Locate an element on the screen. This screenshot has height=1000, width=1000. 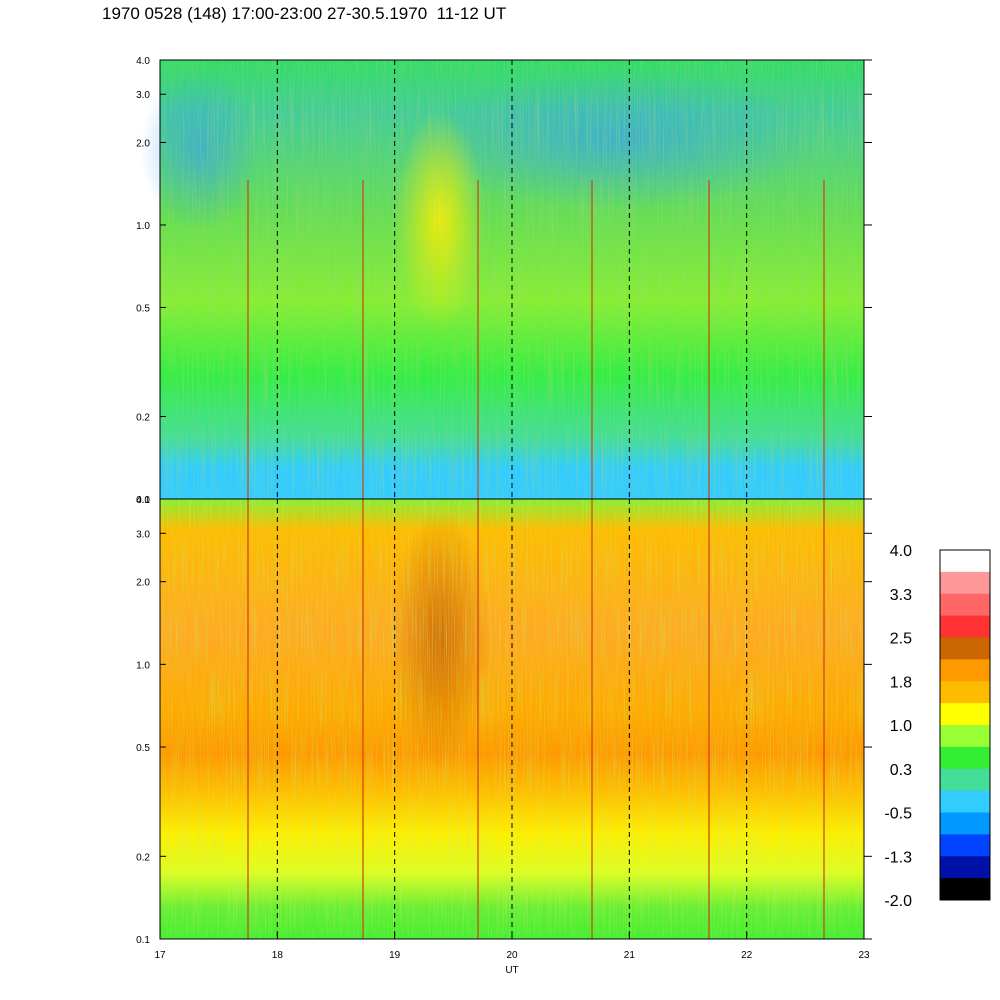
colorbar-frame is located at coordinates (965, 725).